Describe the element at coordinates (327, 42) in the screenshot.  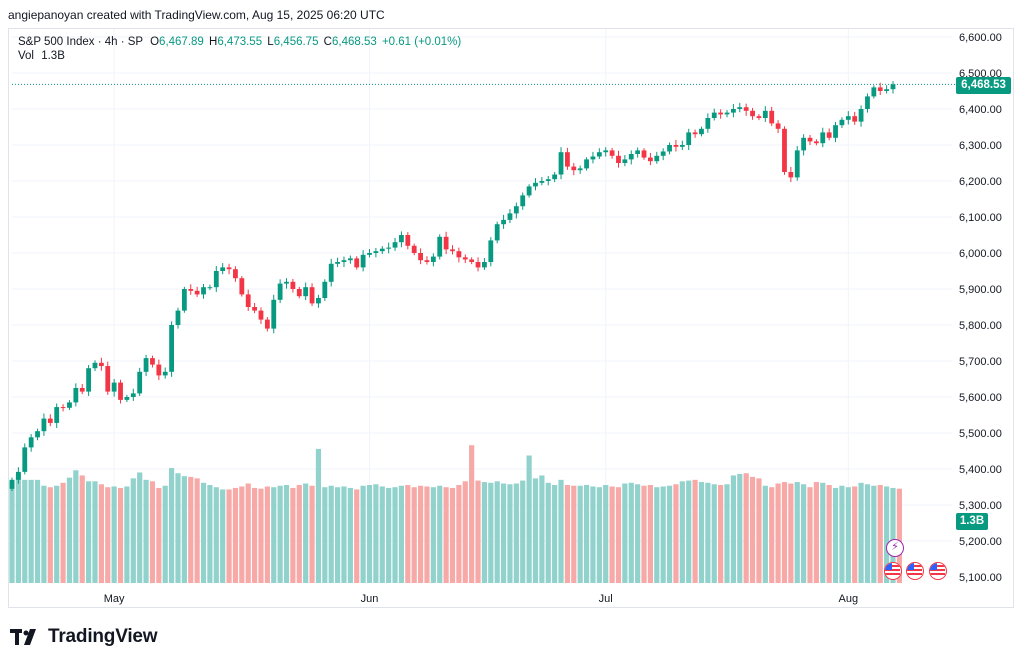
I see `close-label: C` at that location.